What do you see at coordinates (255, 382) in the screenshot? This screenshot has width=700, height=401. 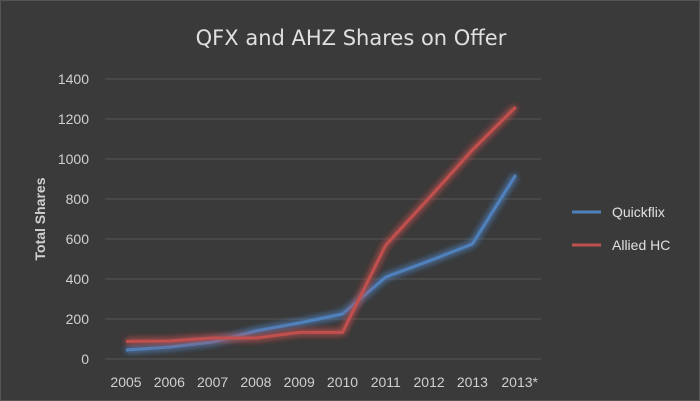 I see `x-tick-label: 2008` at bounding box center [255, 382].